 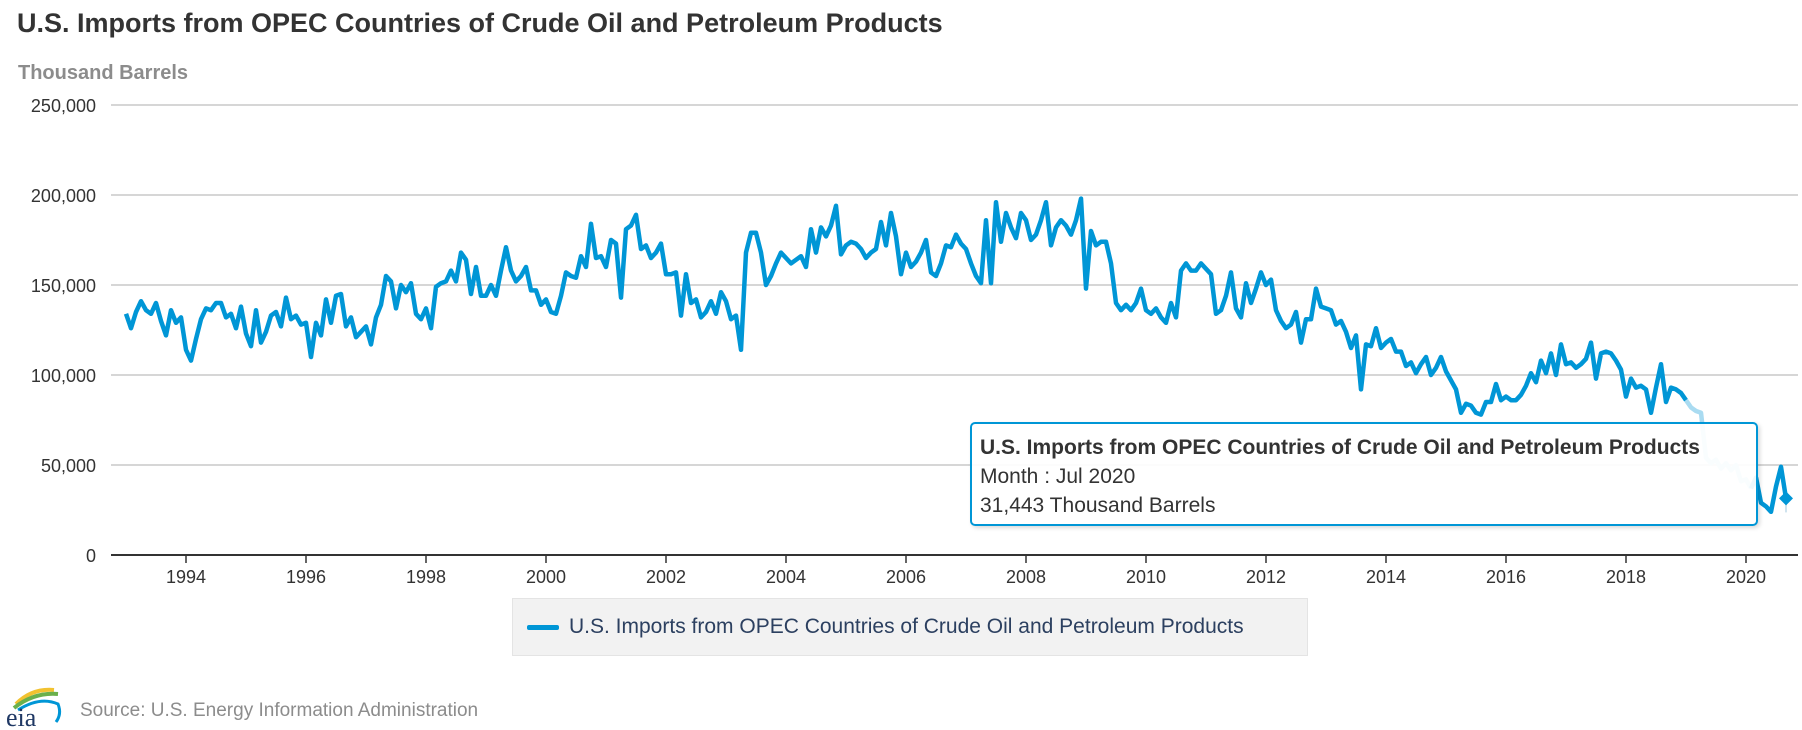 What do you see at coordinates (63, 106) in the screenshot?
I see `y-tick-label: 250,000` at bounding box center [63, 106].